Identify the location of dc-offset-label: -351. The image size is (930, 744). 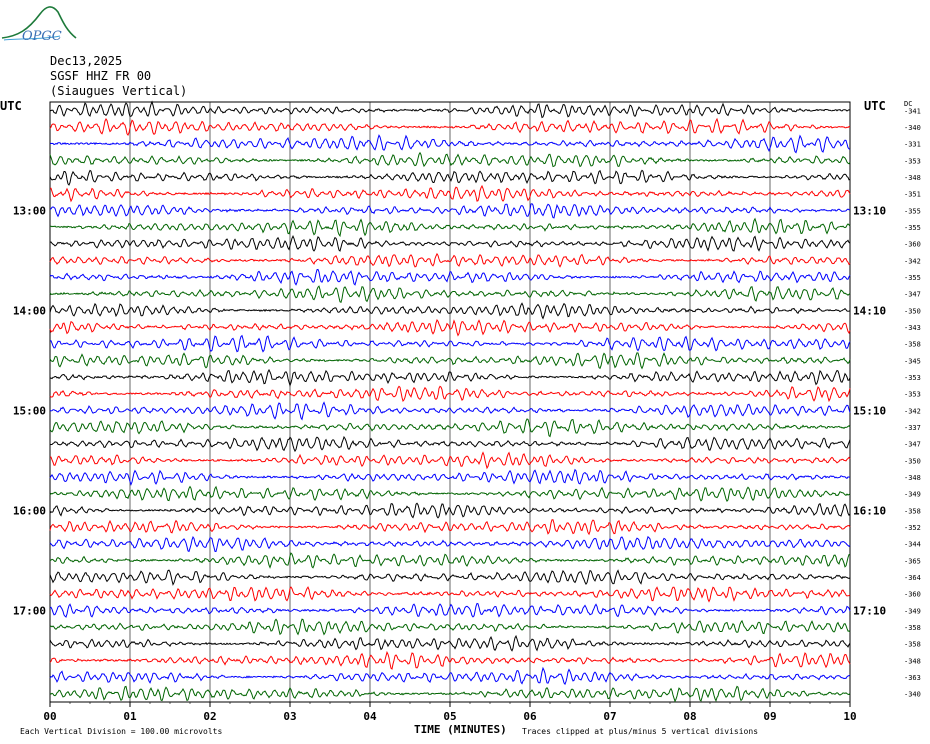
(912, 195).